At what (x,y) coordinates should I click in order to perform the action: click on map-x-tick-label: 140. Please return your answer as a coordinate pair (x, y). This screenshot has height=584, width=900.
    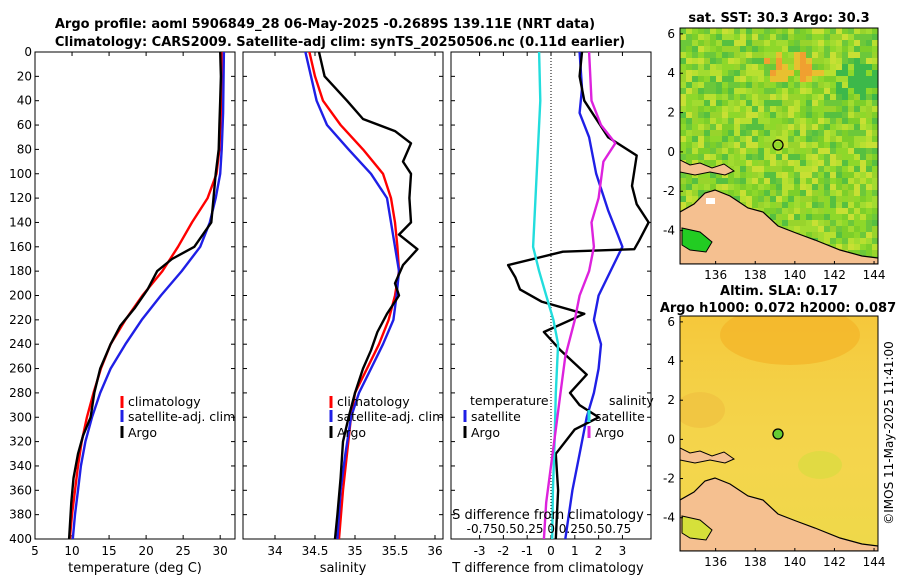
    Looking at the image, I should click on (794, 275).